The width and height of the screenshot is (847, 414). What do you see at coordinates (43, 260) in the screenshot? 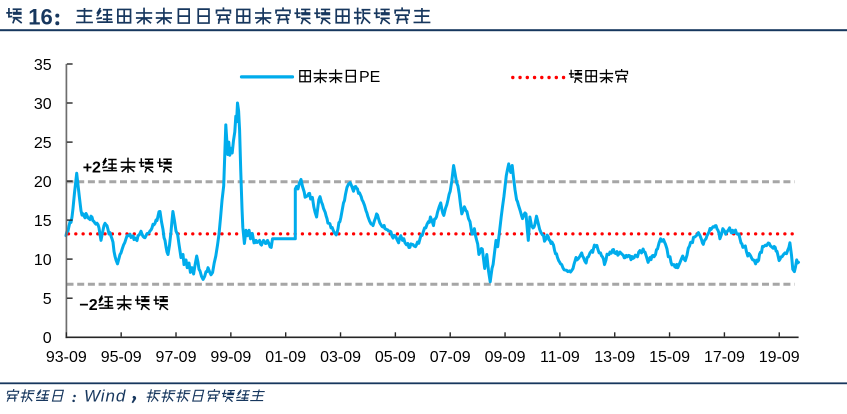
I see `svg-text: 10` at bounding box center [43, 260].